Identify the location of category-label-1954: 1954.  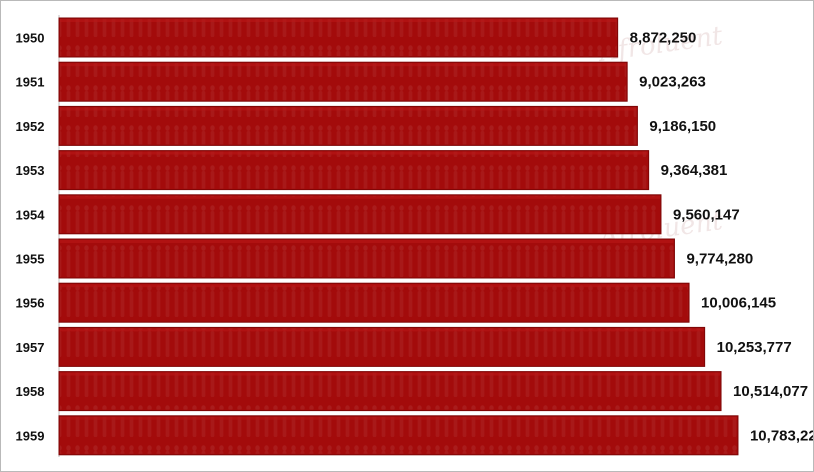
(31, 214).